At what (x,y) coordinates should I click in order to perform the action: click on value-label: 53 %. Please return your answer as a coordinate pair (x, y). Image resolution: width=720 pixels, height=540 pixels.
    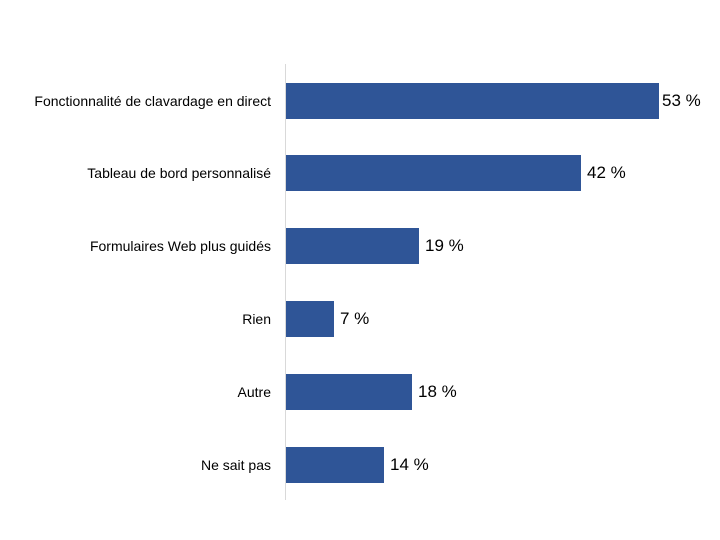
    Looking at the image, I should click on (681, 100).